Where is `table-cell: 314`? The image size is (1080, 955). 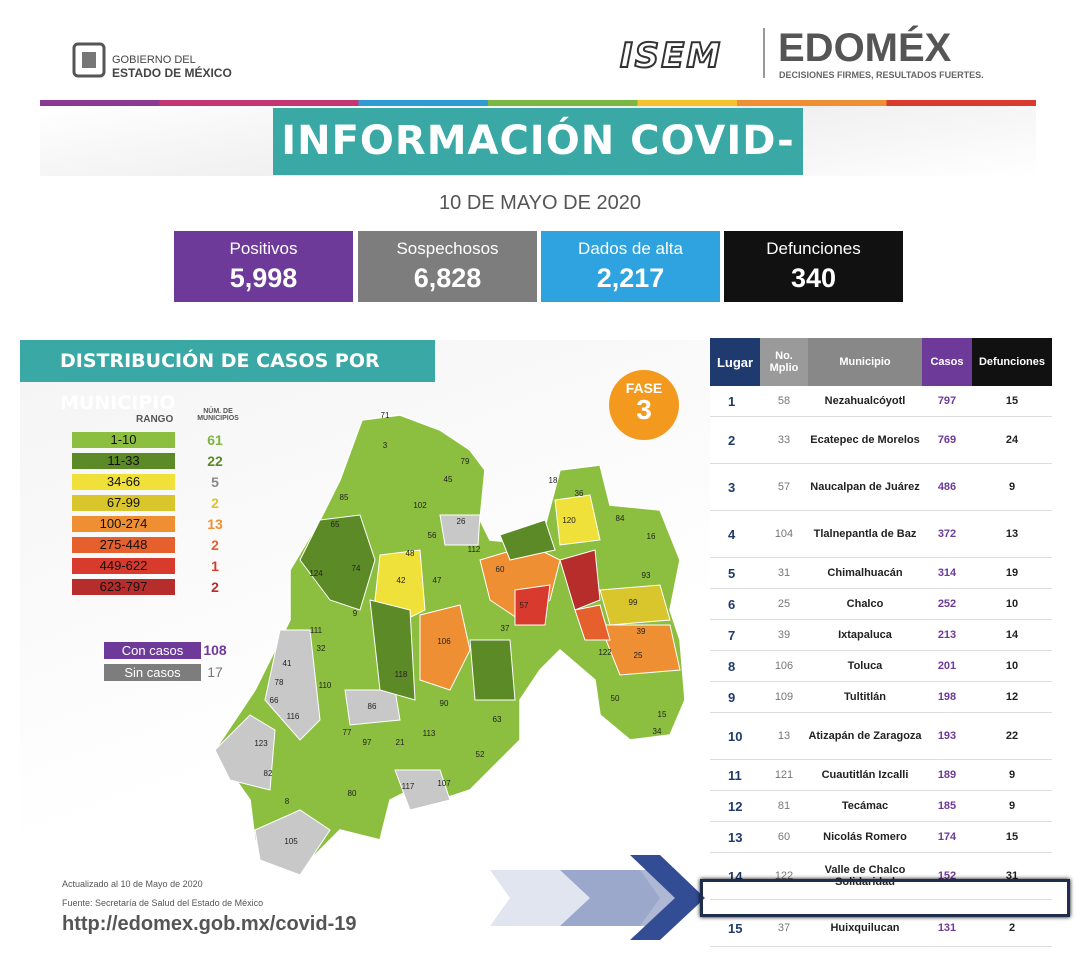
table-cell: 314 is located at coordinates (947, 573).